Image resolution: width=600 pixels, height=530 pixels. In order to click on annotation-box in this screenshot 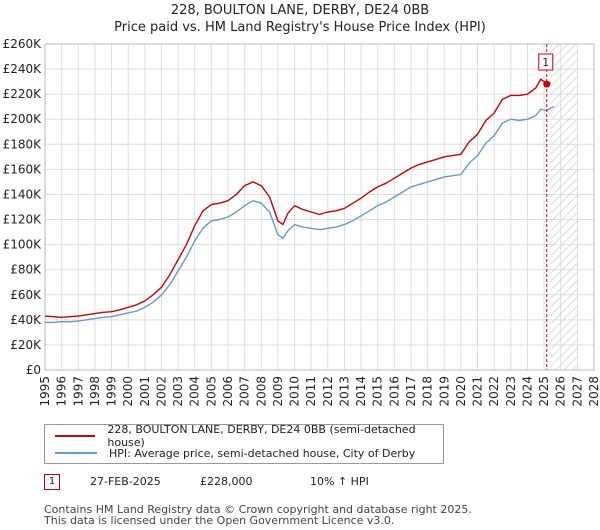, I will do `click(546, 62)`.